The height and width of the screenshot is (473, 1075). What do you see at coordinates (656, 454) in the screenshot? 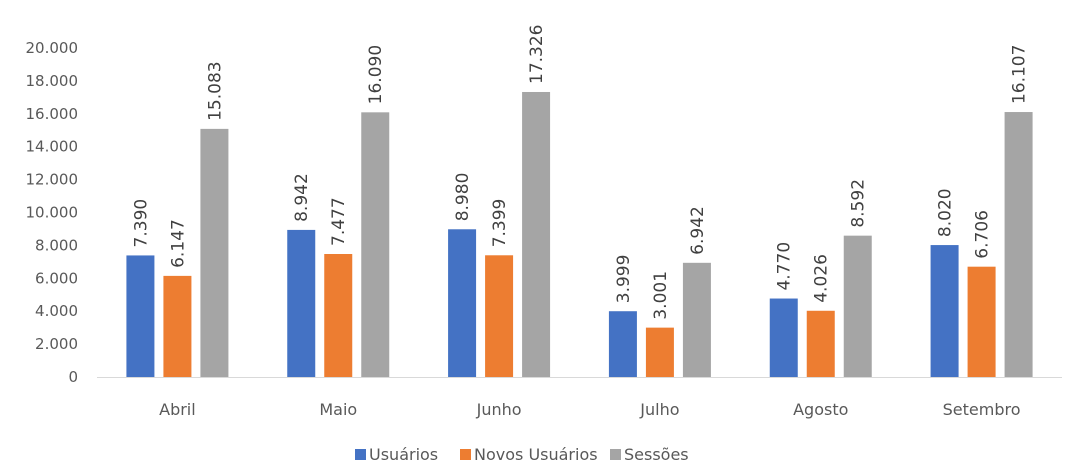
I see `legend-label: Sessões` at bounding box center [656, 454].